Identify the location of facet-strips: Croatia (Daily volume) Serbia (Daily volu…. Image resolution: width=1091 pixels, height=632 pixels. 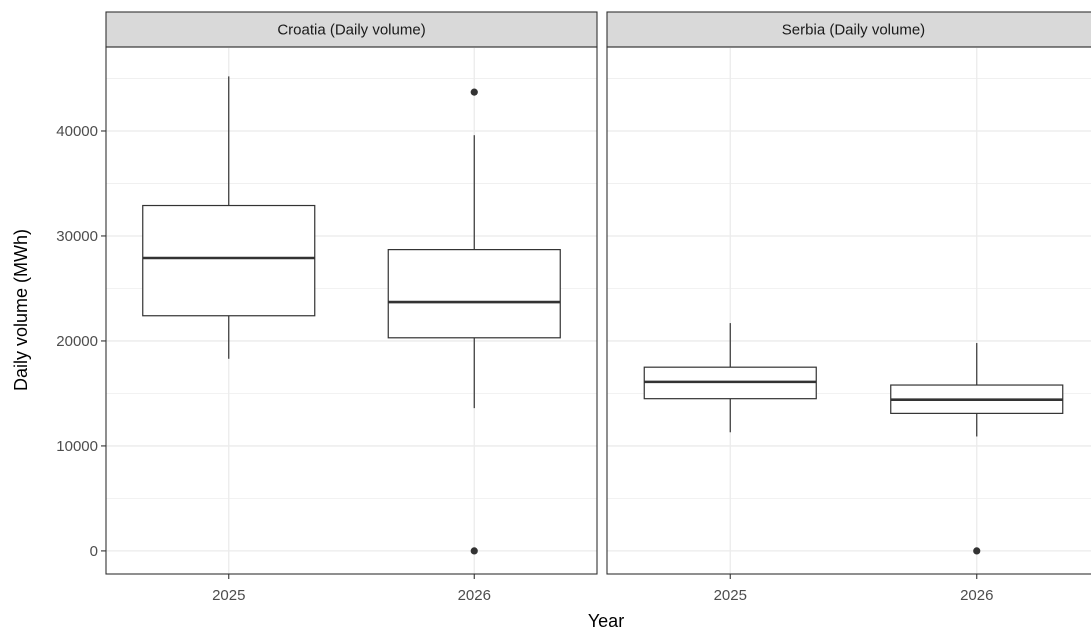
(598, 29).